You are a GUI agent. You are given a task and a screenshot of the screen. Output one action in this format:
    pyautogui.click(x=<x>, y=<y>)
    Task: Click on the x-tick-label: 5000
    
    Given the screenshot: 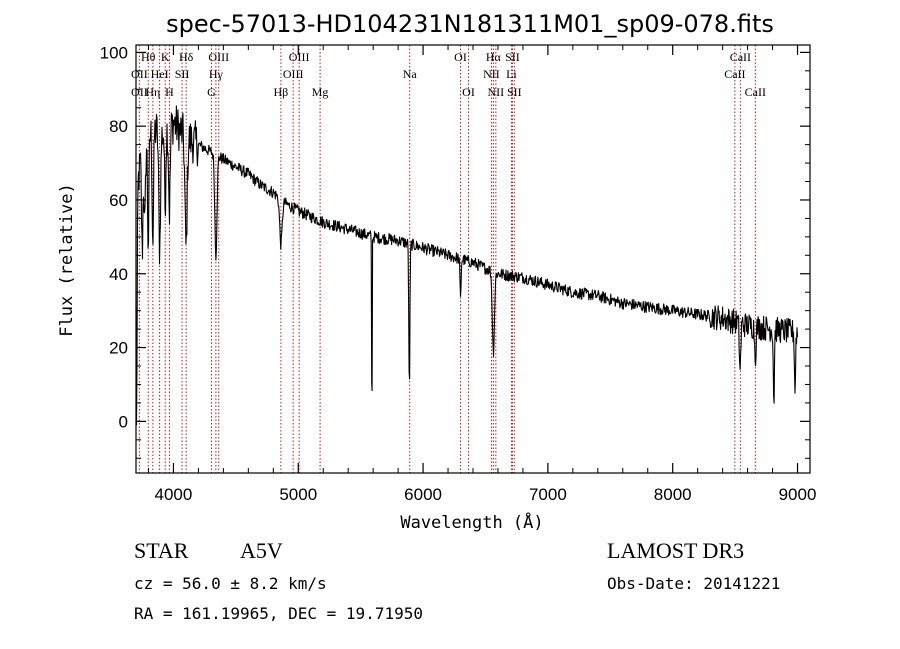 What is the action you would take?
    pyautogui.click(x=298, y=494)
    